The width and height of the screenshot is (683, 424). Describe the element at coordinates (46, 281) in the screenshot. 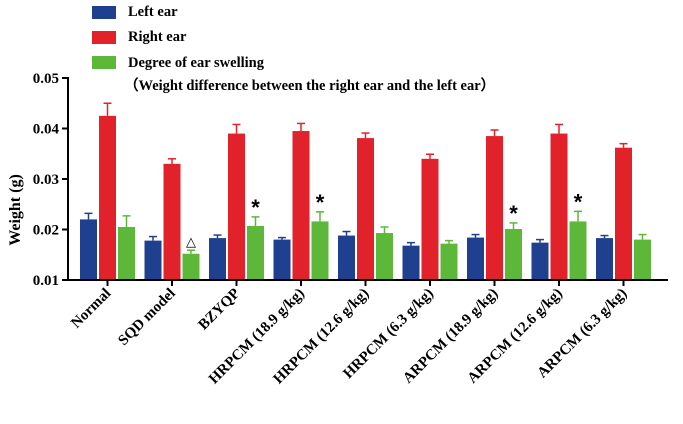

I see `y-tick-label: 0.01` at that location.